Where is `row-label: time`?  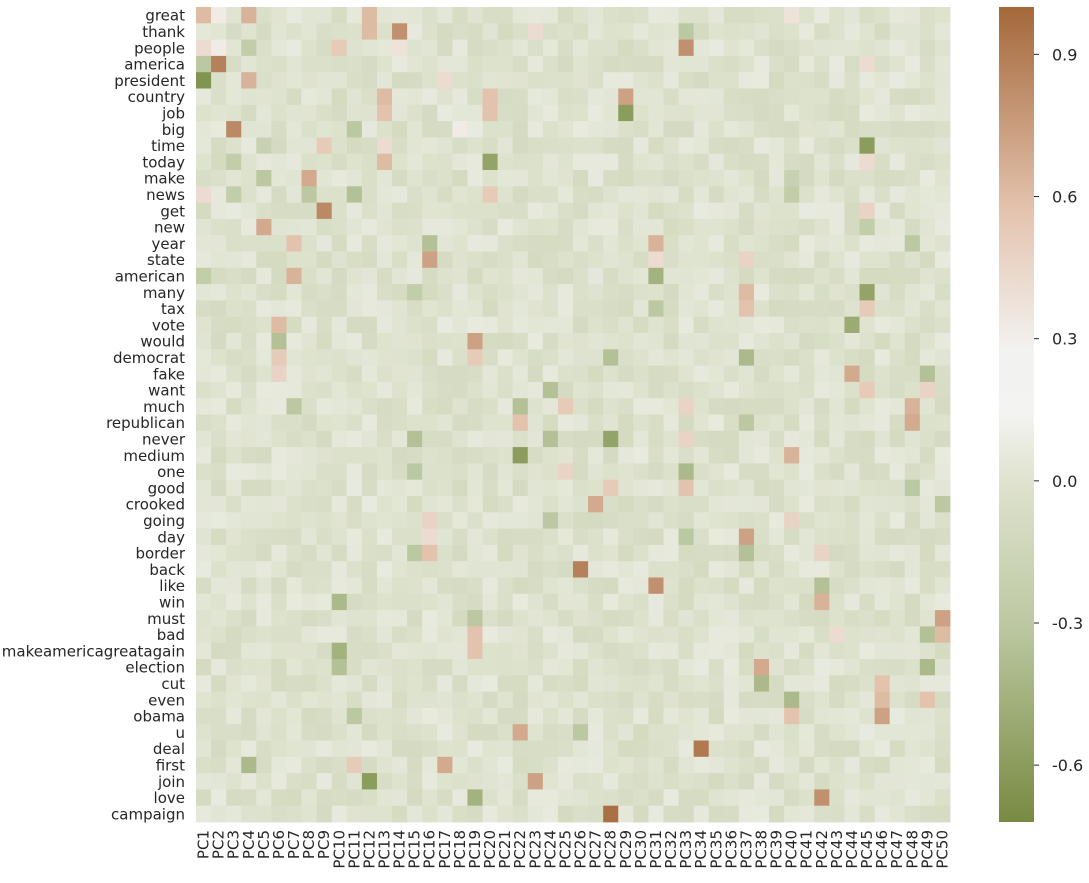 row-label: time is located at coordinates (168, 146).